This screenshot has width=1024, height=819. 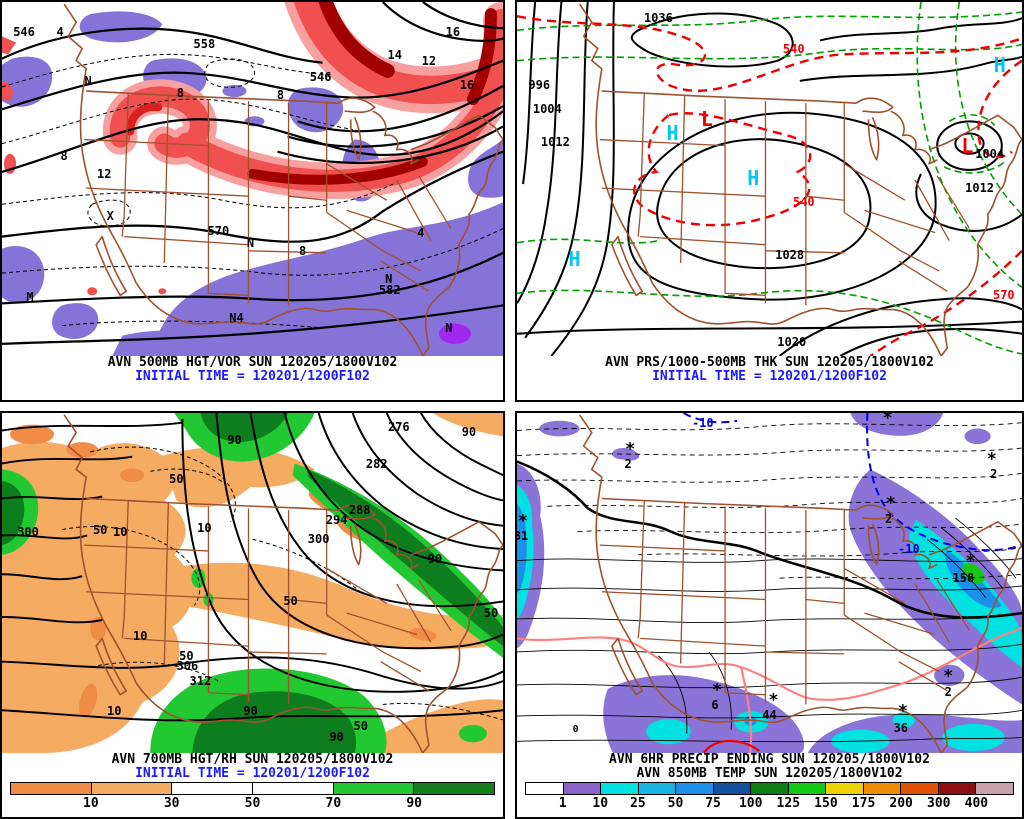 What do you see at coordinates (575, 729) in the screenshot?
I see `map-label: 0` at bounding box center [575, 729].